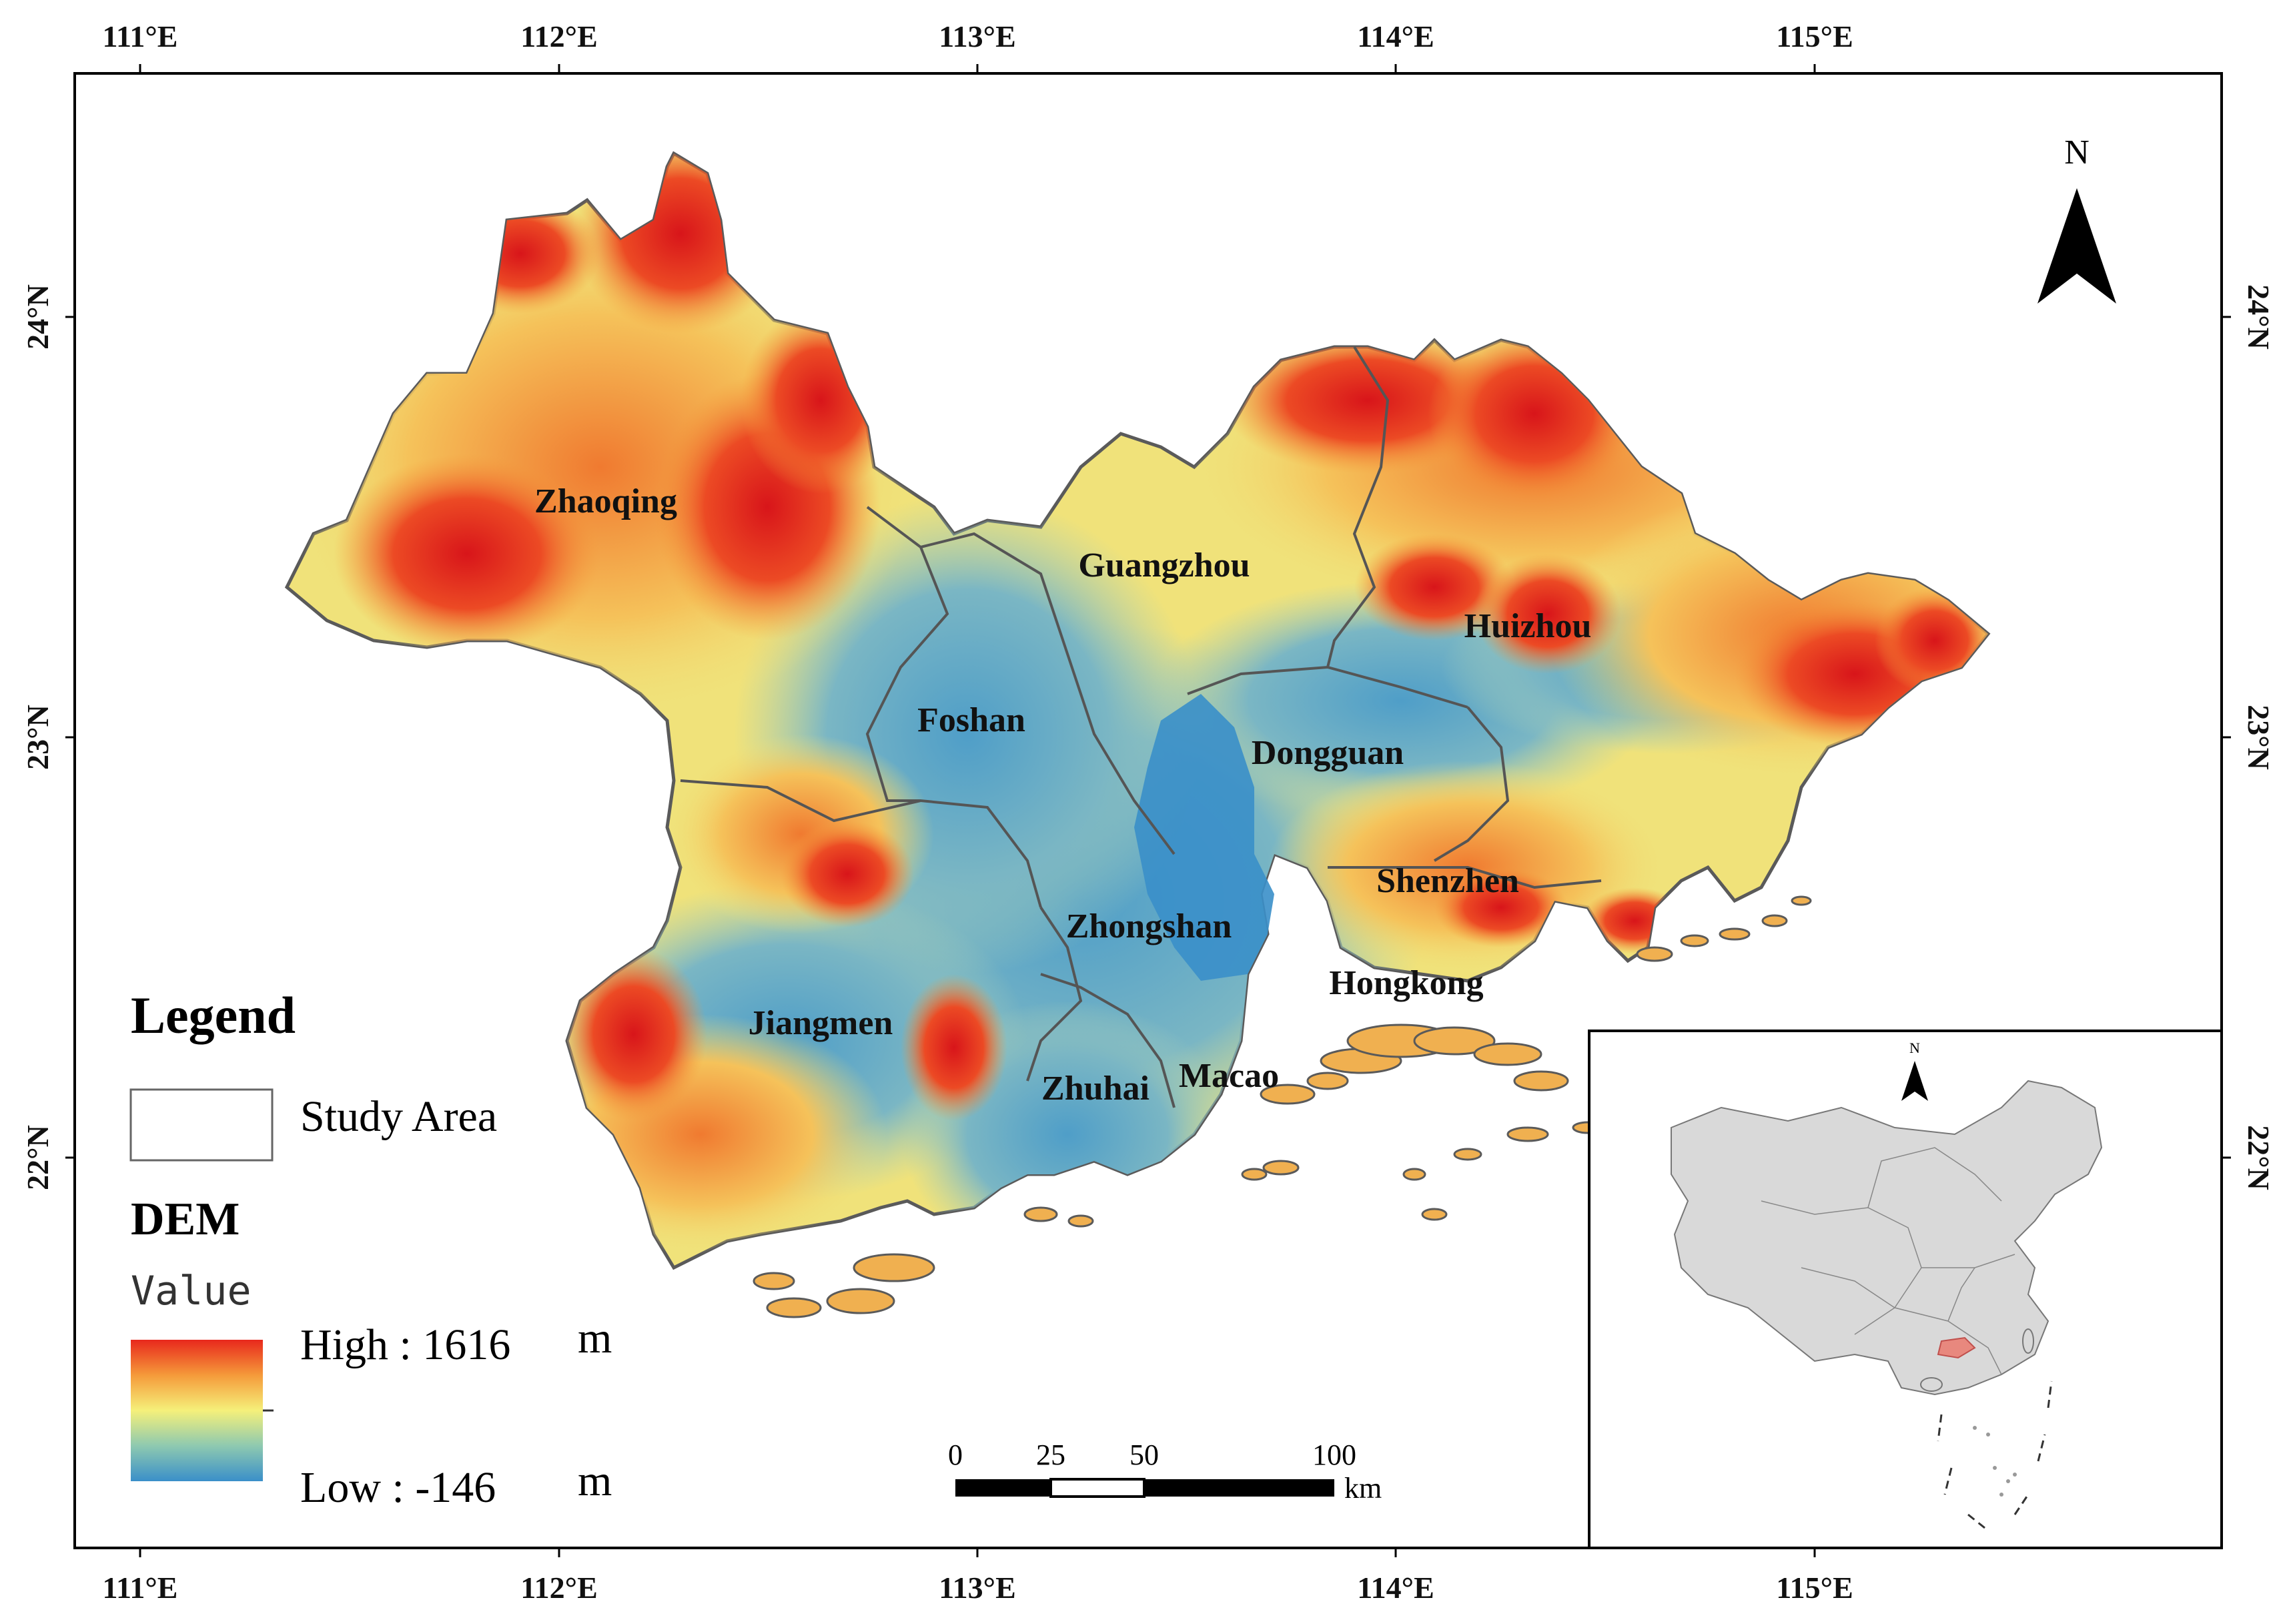  I want to click on dem-title: DEM, so click(185, 1219).